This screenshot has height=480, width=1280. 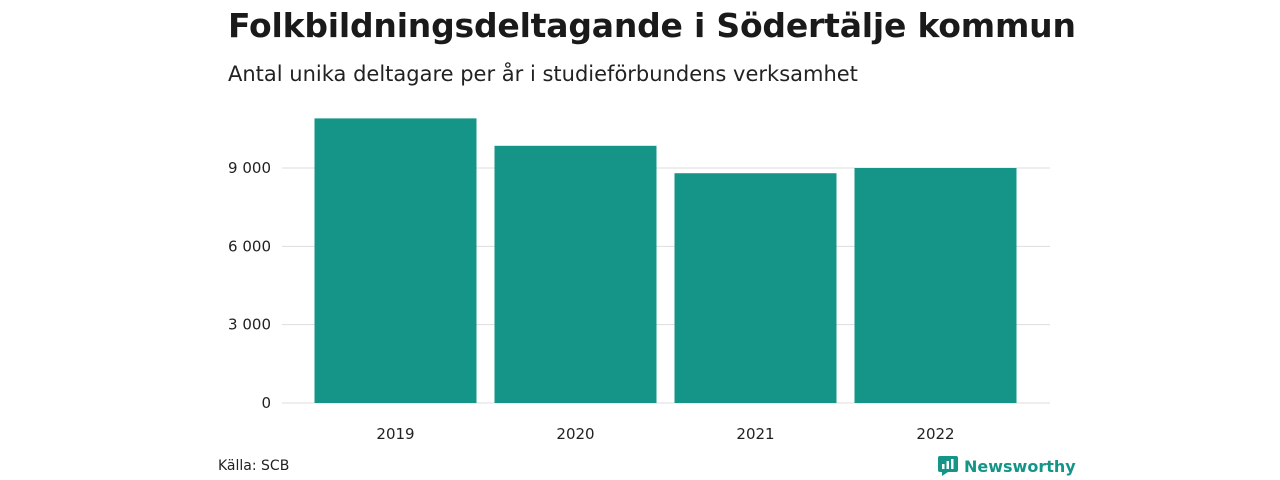 What do you see at coordinates (254, 466) in the screenshot?
I see `source-note: Källa: SCB` at bounding box center [254, 466].